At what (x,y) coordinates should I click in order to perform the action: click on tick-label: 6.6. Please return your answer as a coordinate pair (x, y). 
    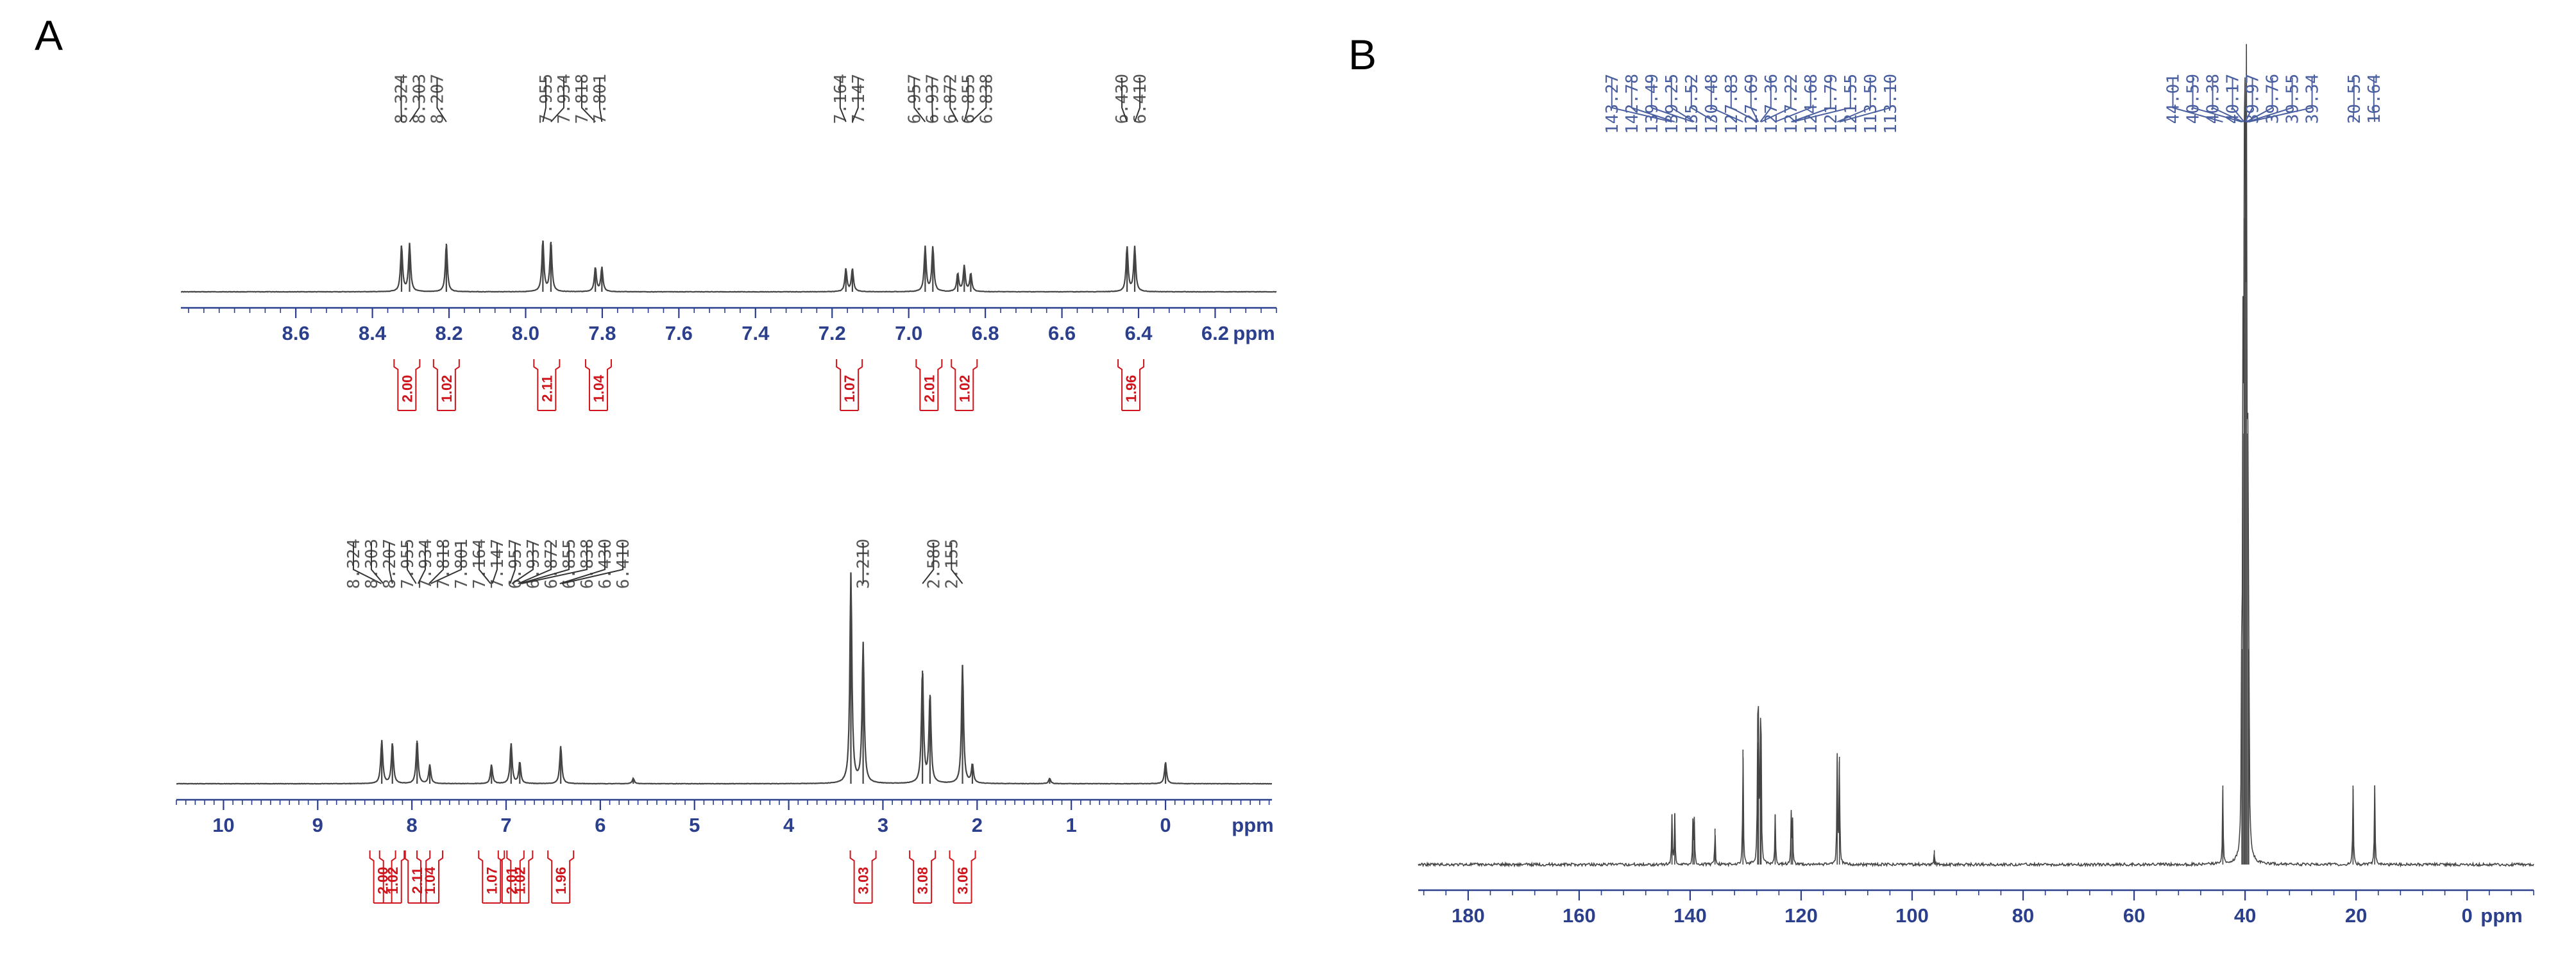
    Looking at the image, I should click on (1062, 333).